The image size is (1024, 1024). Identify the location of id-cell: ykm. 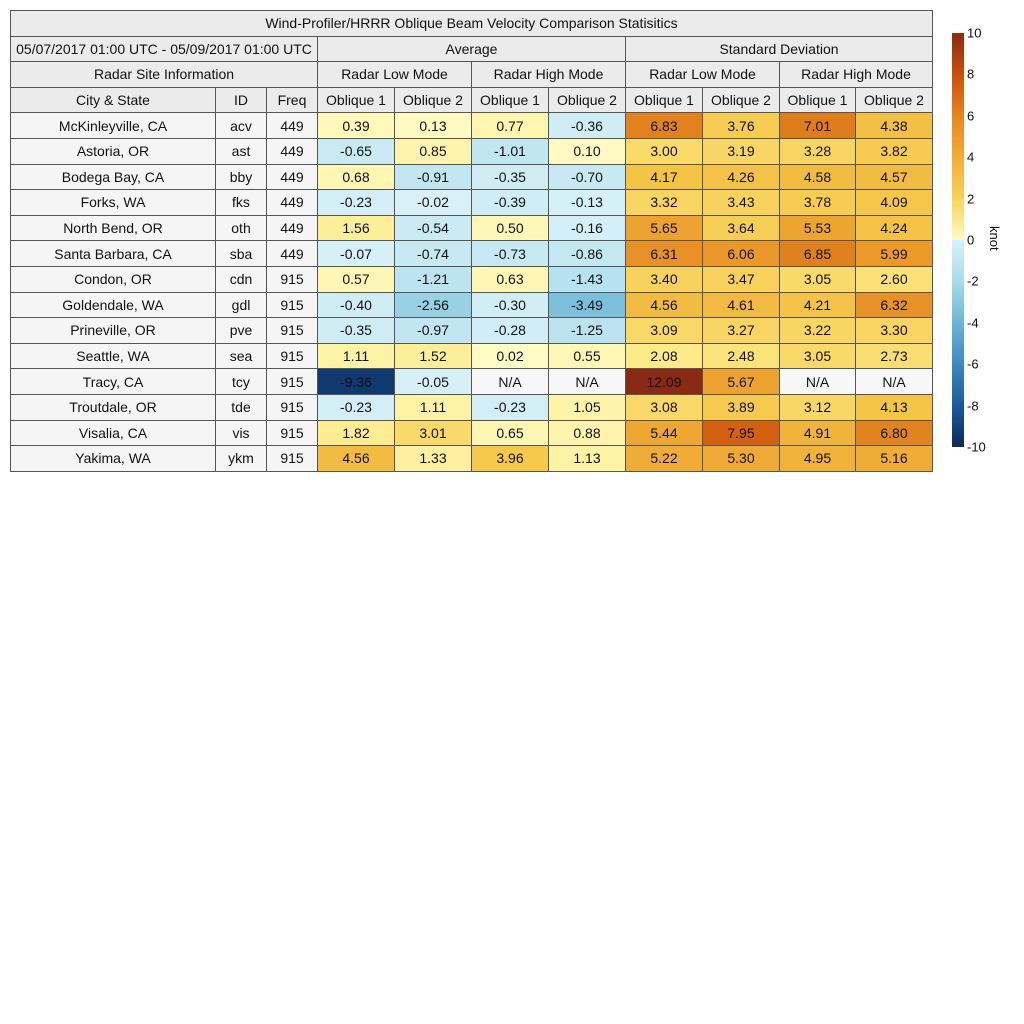
(241, 458).